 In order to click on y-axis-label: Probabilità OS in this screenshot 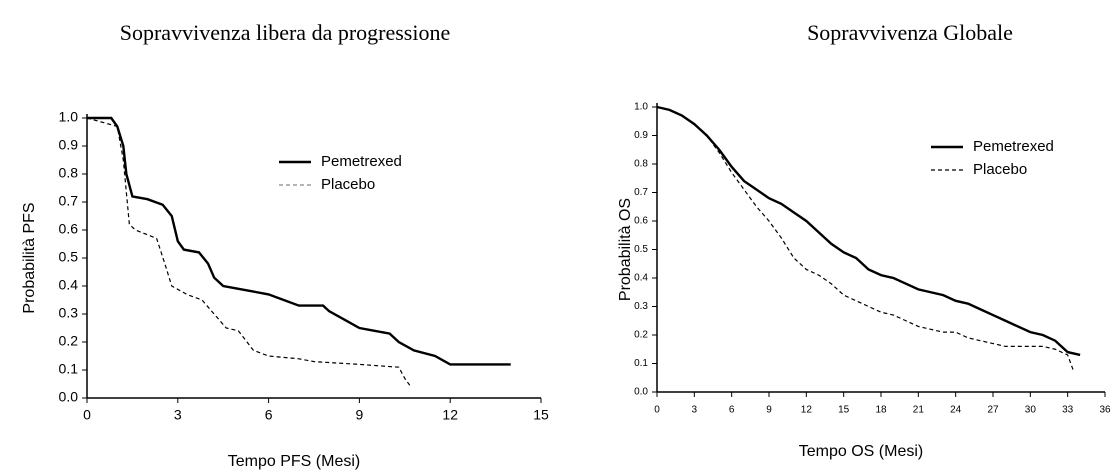, I will do `click(625, 249)`.